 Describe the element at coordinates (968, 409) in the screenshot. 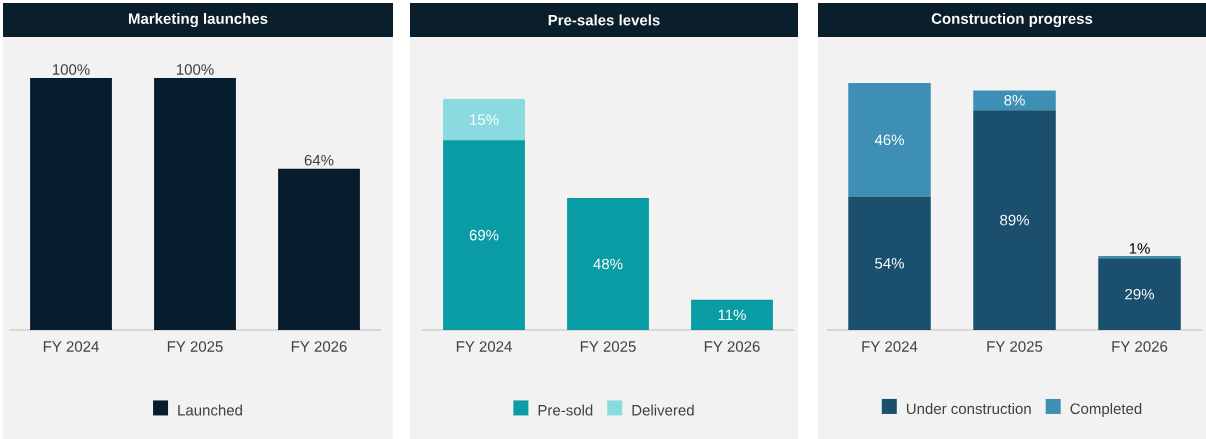

I see `legend-label: Under construction` at that location.